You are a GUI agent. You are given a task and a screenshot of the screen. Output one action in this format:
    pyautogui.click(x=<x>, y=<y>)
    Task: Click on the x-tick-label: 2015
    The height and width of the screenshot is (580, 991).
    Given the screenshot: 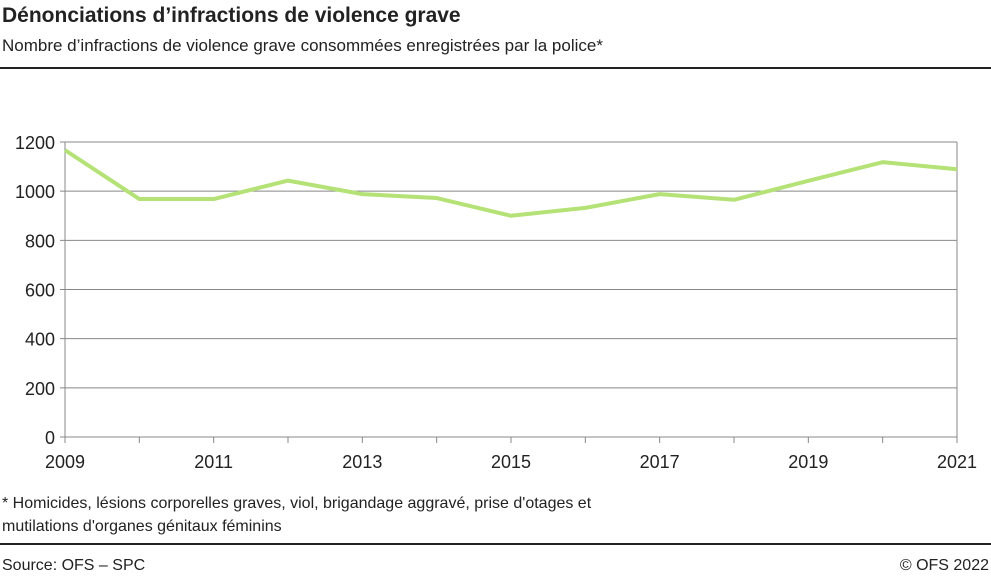 What is the action you would take?
    pyautogui.click(x=511, y=462)
    